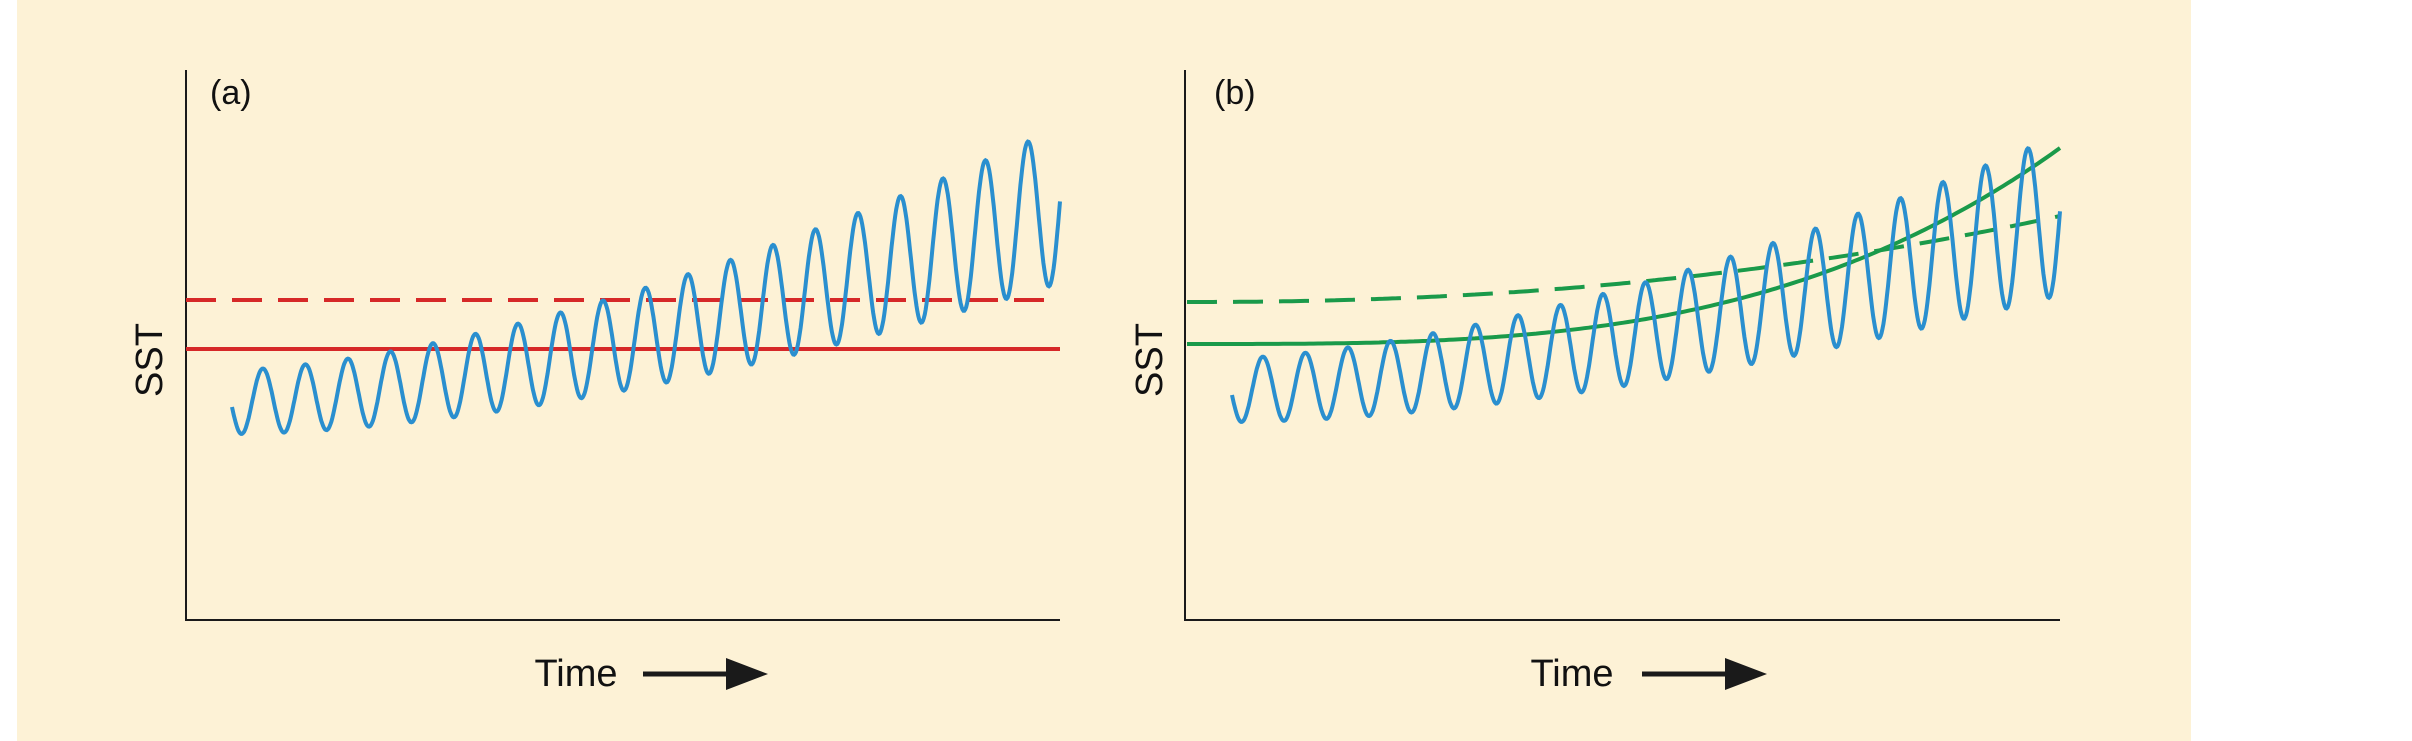  What do you see at coordinates (705, 674) in the screenshot?
I see `panel-a-time-arrow-icon` at bounding box center [705, 674].